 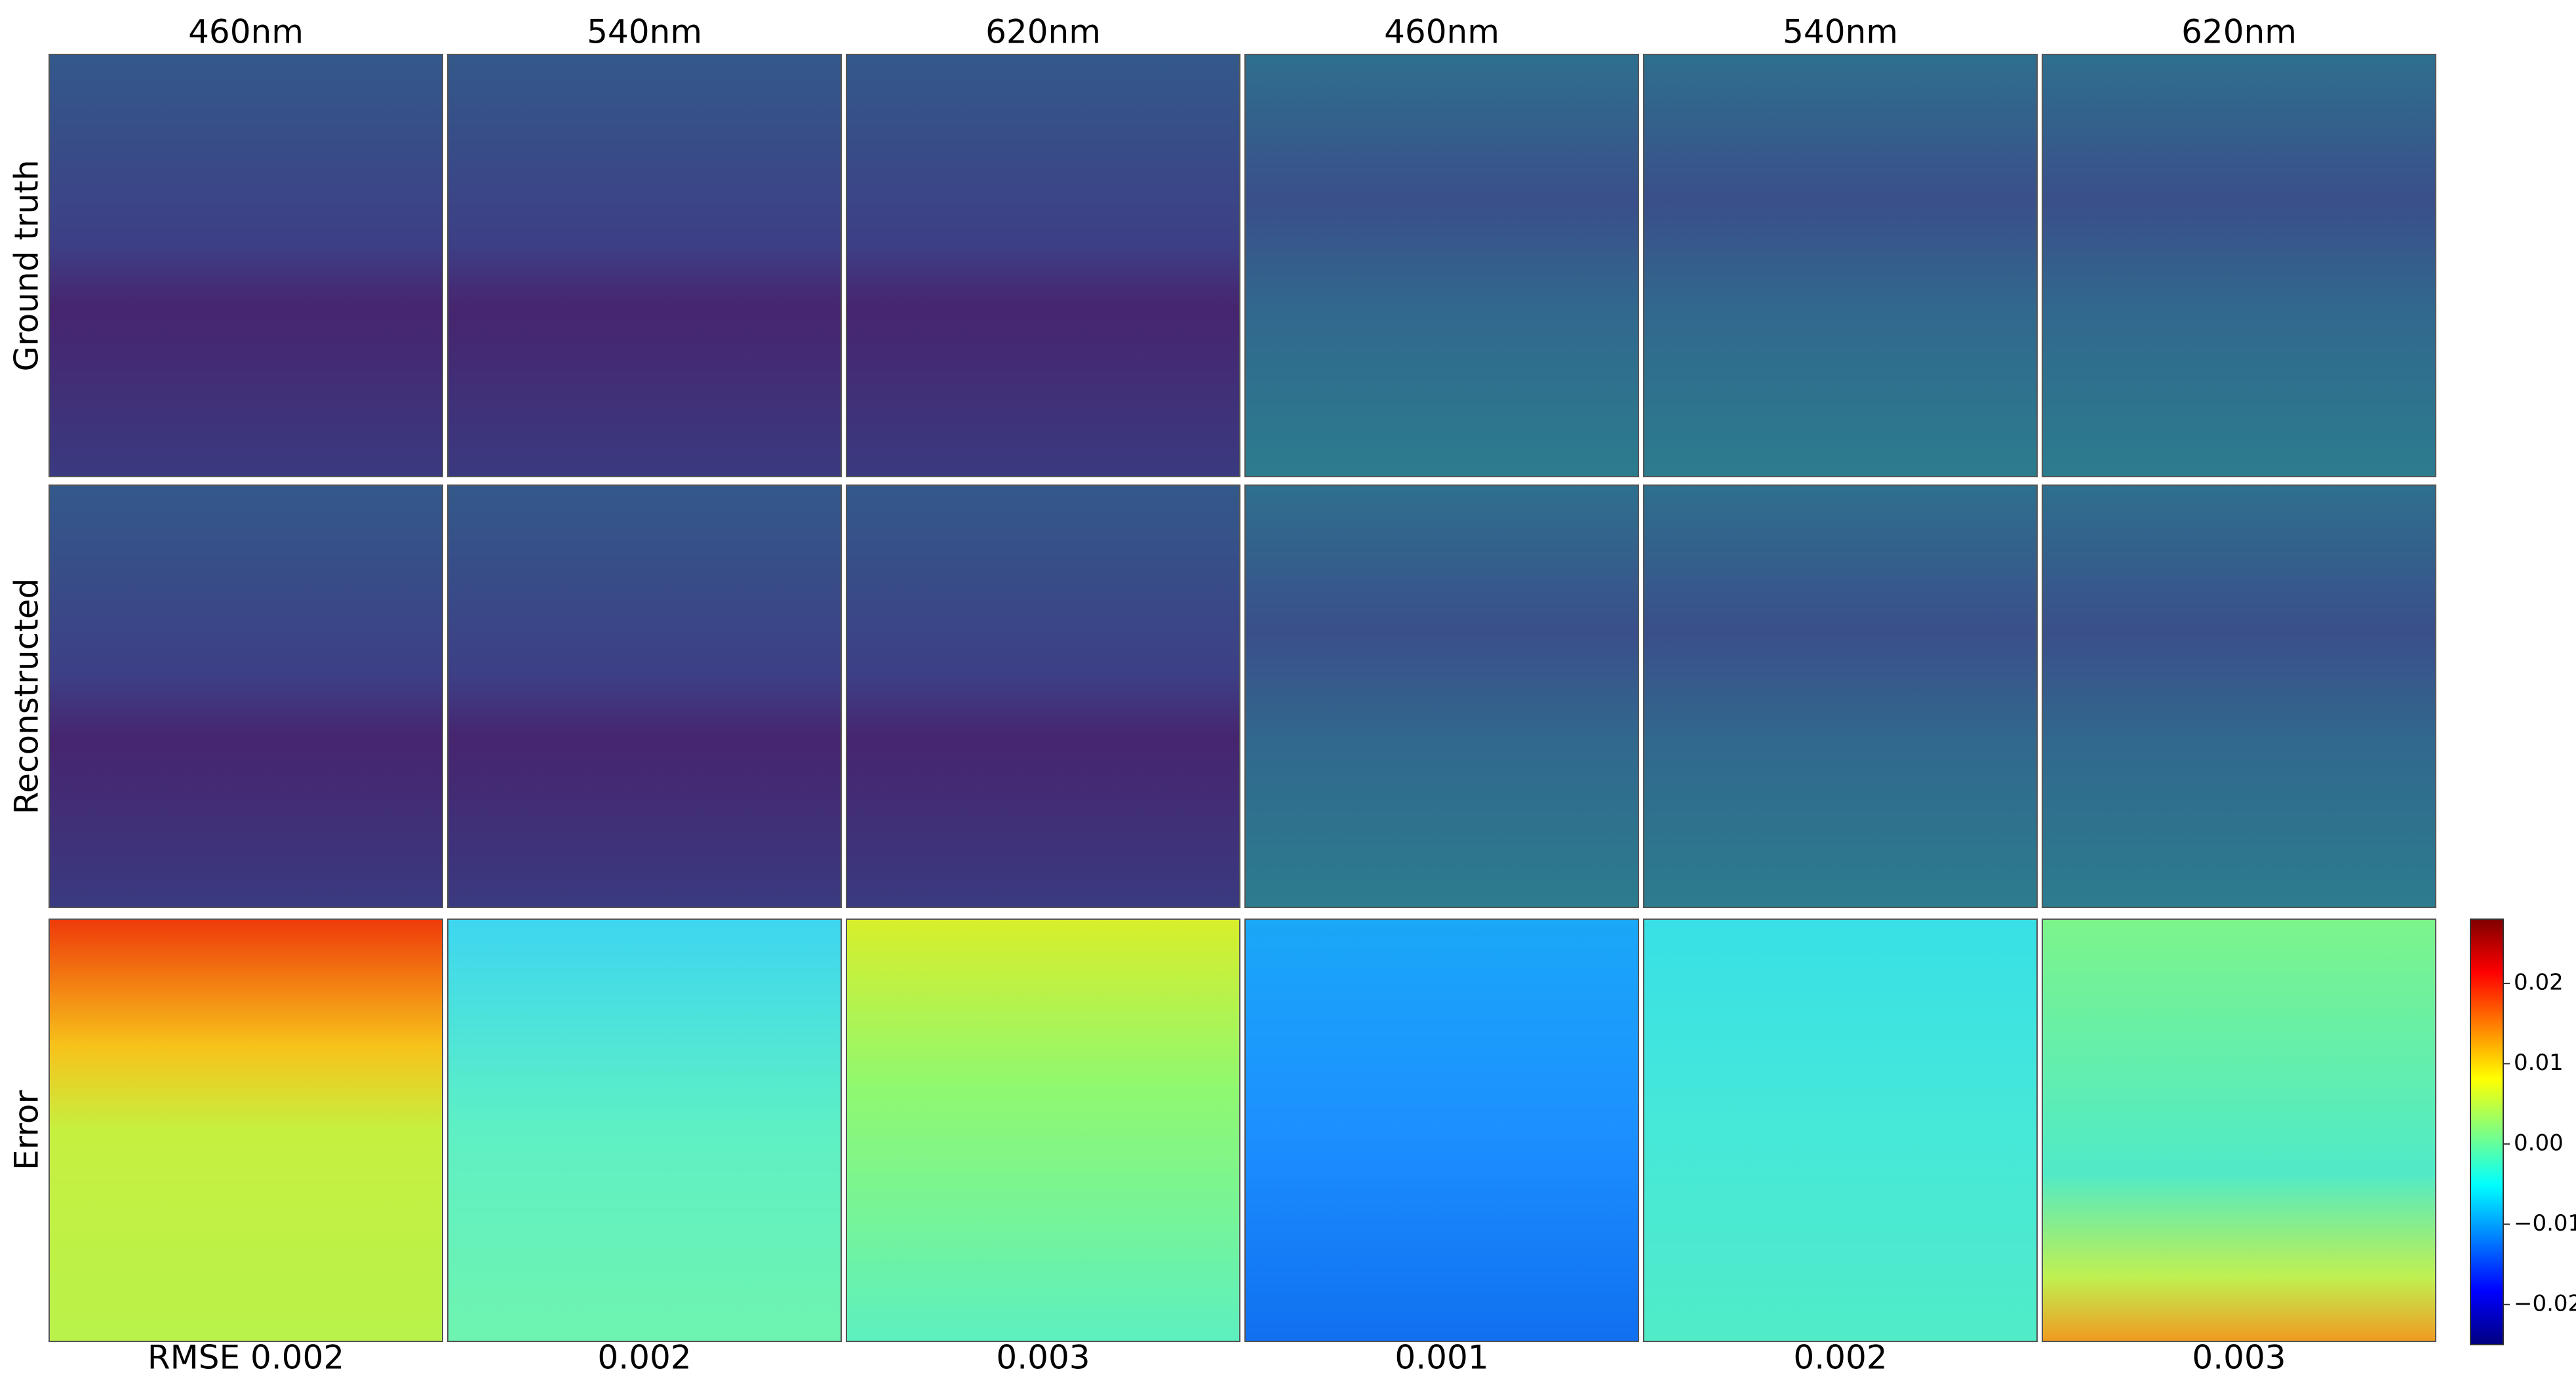 What do you see at coordinates (2539, 982) in the screenshot?
I see `colorbar-tick-label: 0.02` at bounding box center [2539, 982].